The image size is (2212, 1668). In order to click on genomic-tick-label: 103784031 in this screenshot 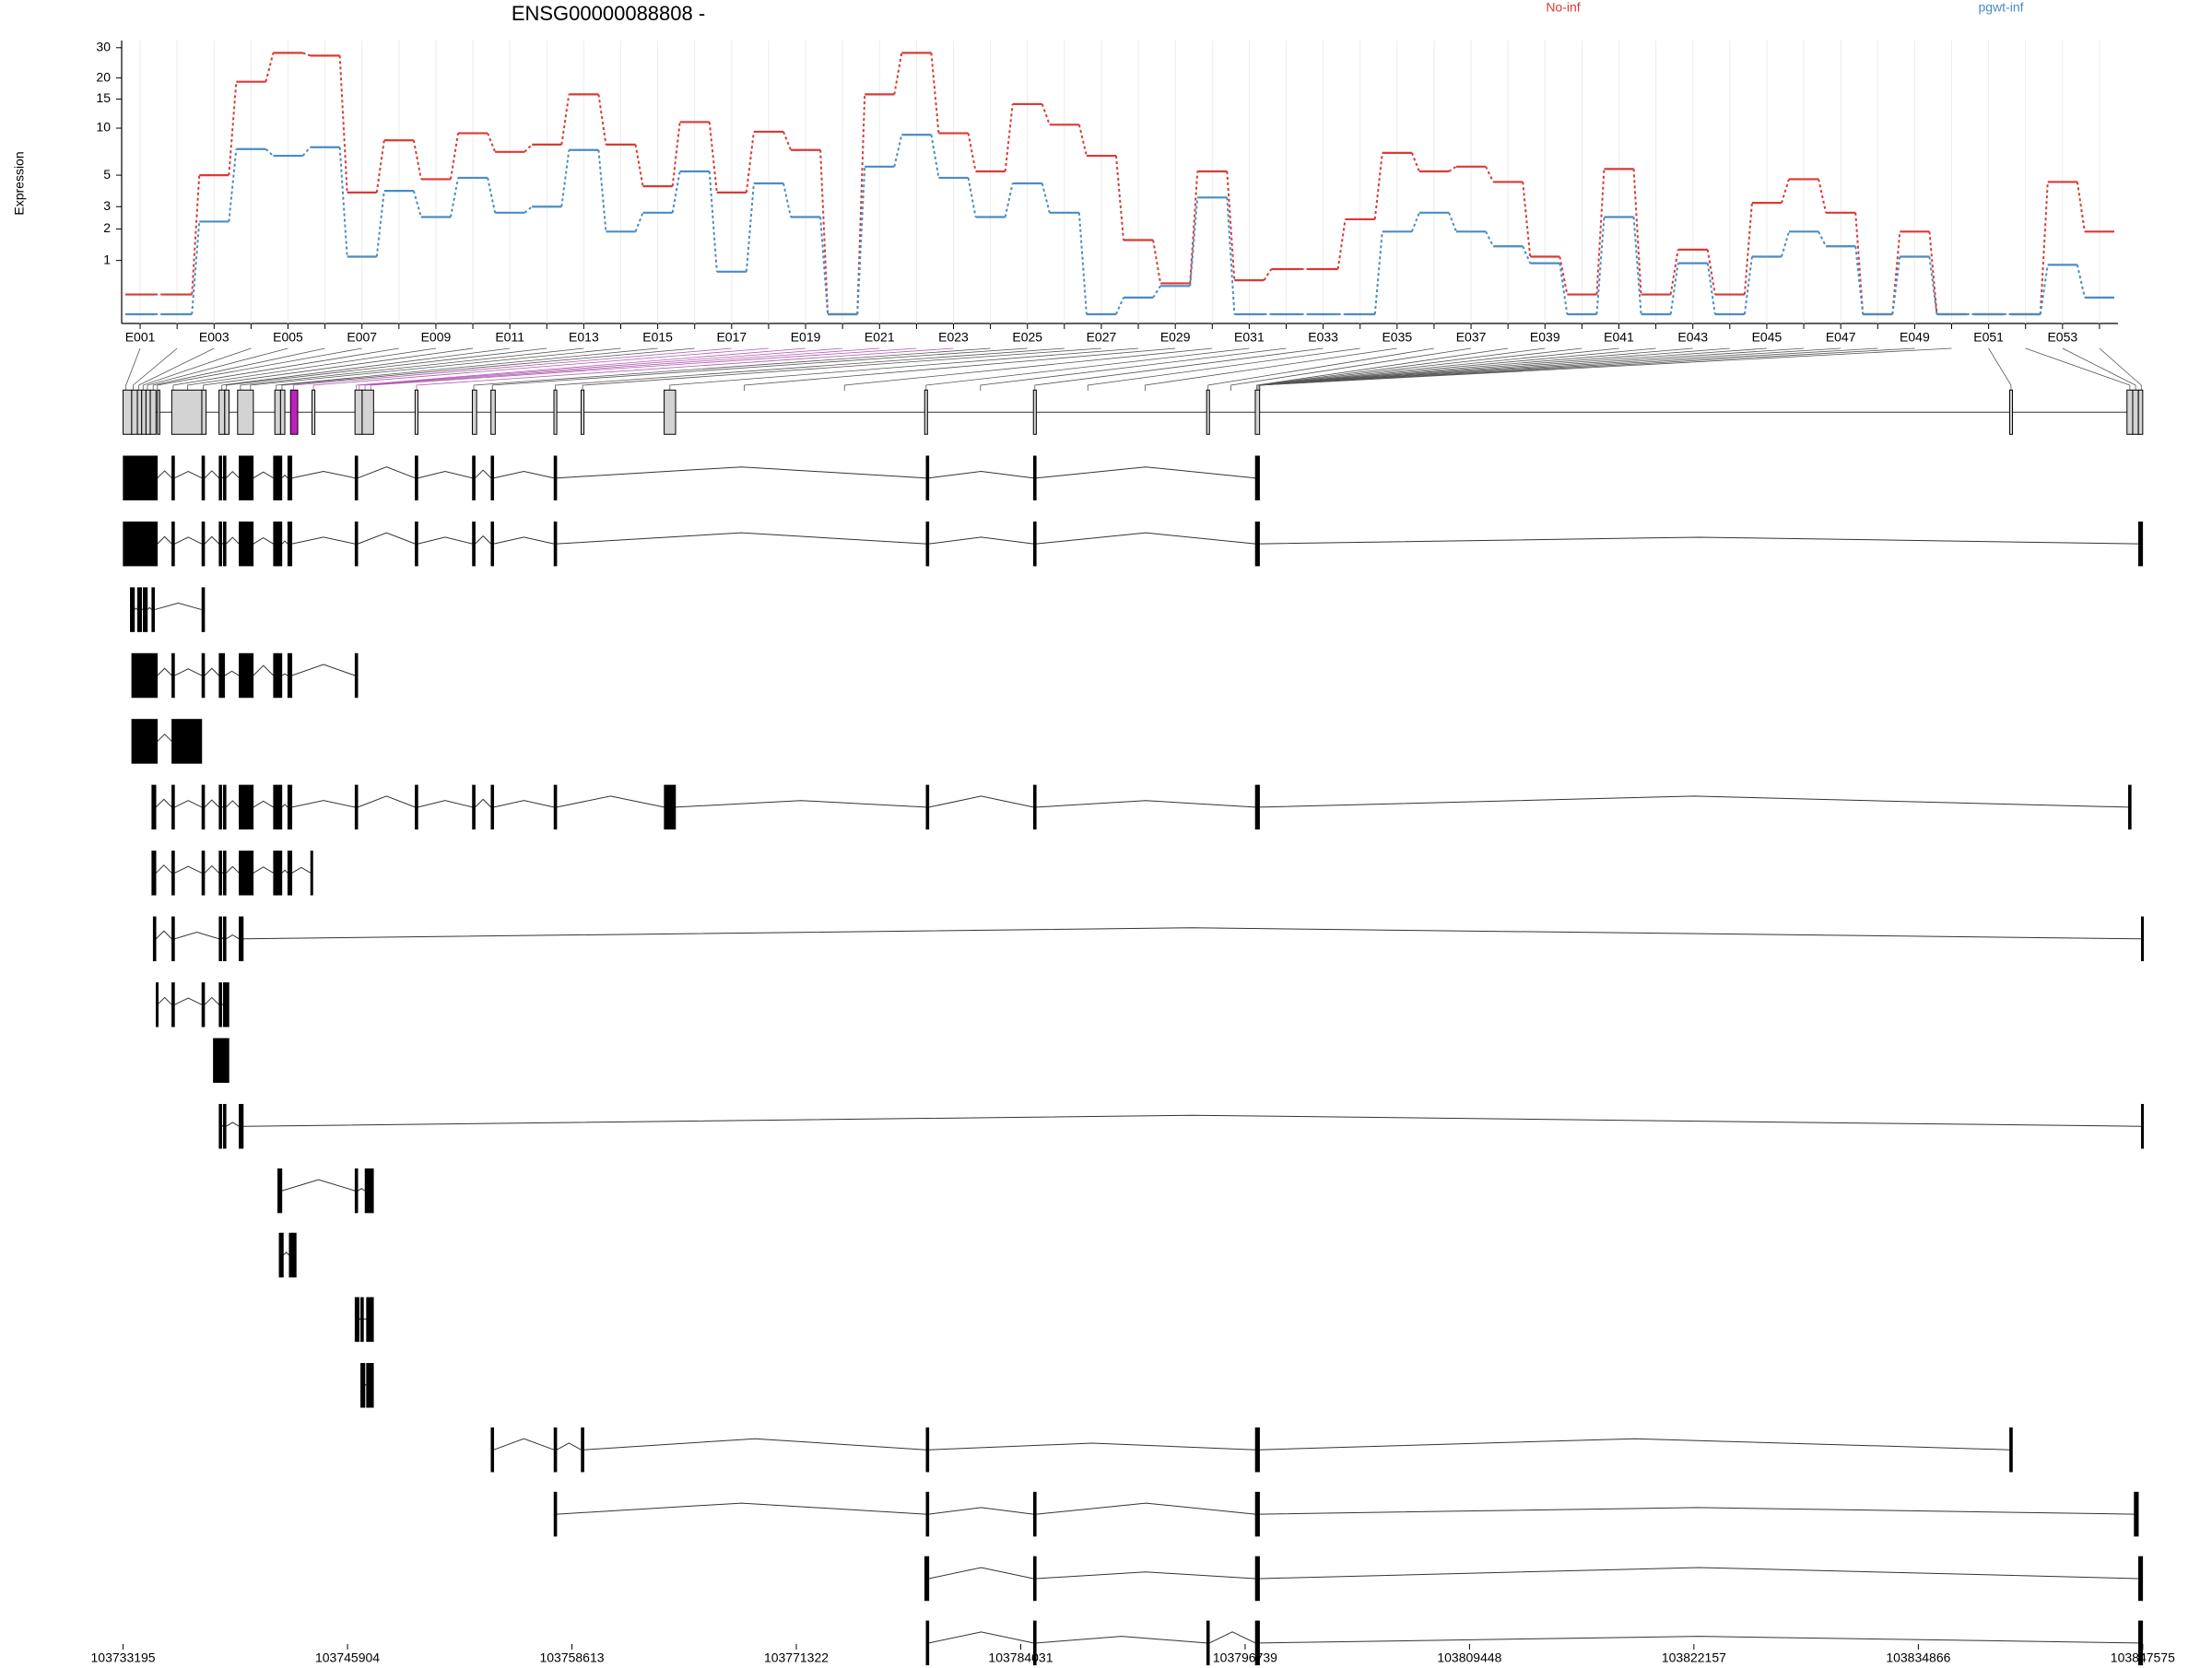, I will do `click(1020, 1657)`.